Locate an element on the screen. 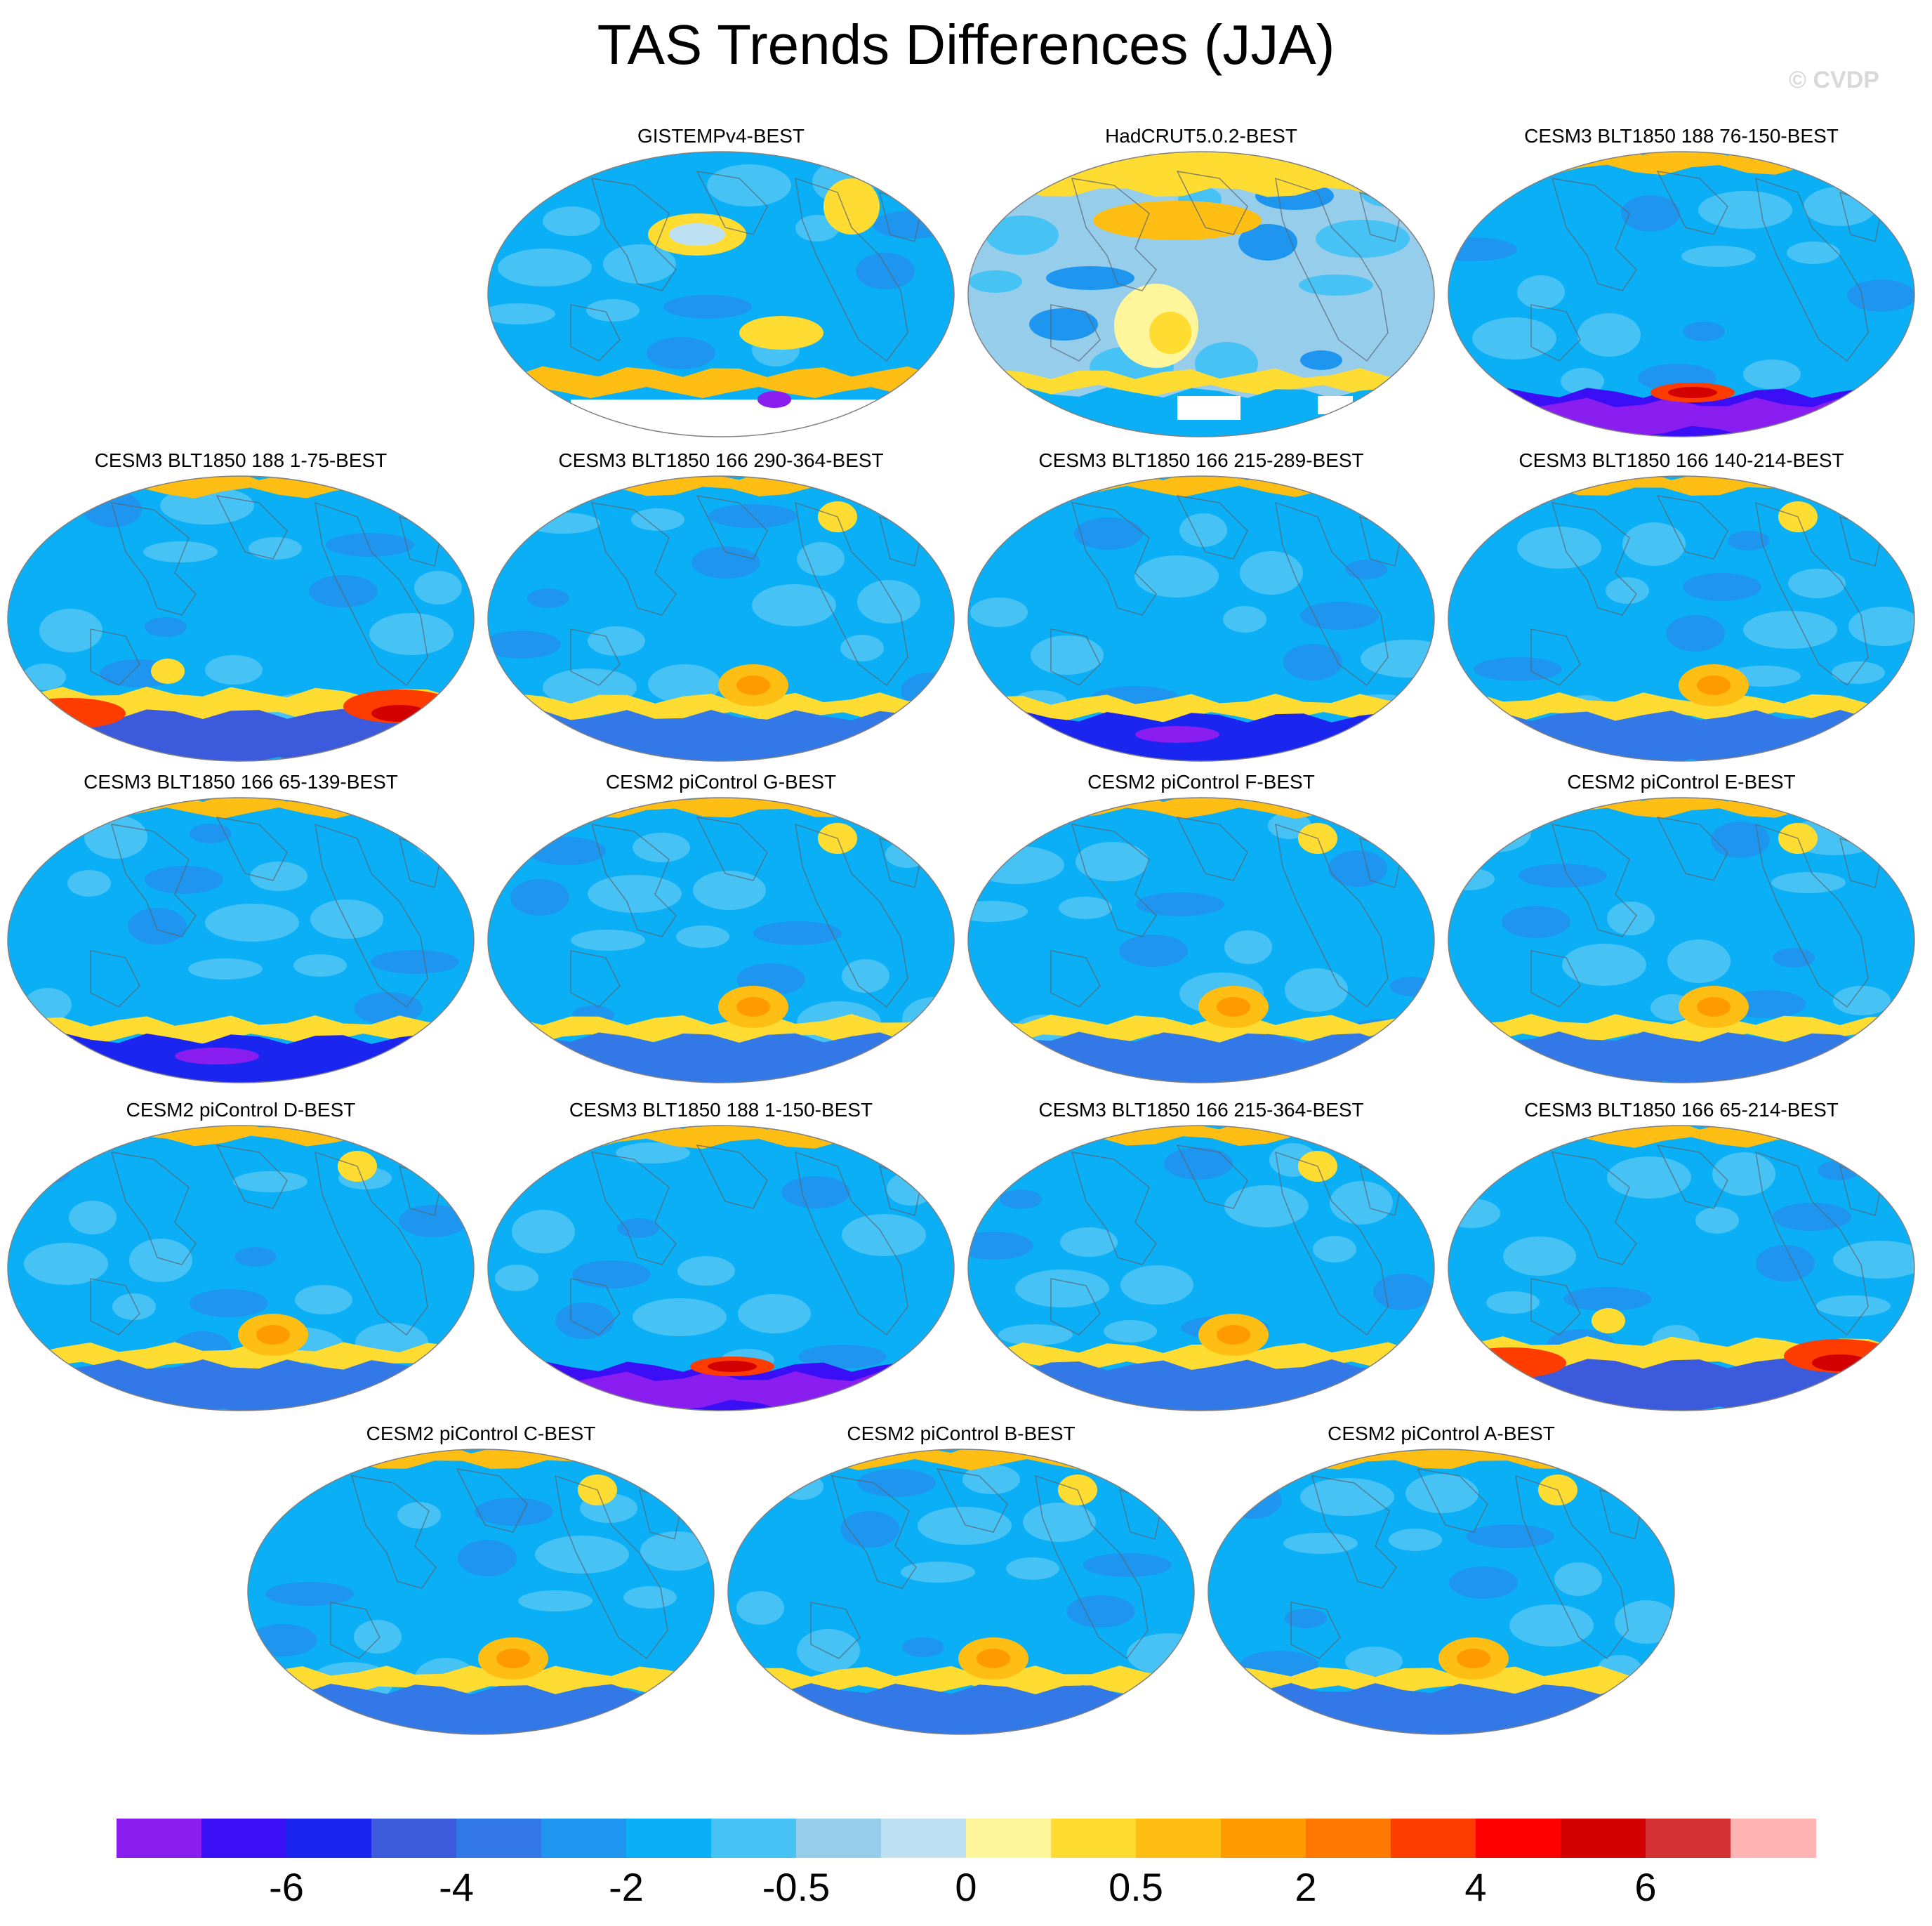 Image resolution: width=1932 pixels, height=1926 pixels. colorbar-tick-label: 0.5 is located at coordinates (1136, 1887).